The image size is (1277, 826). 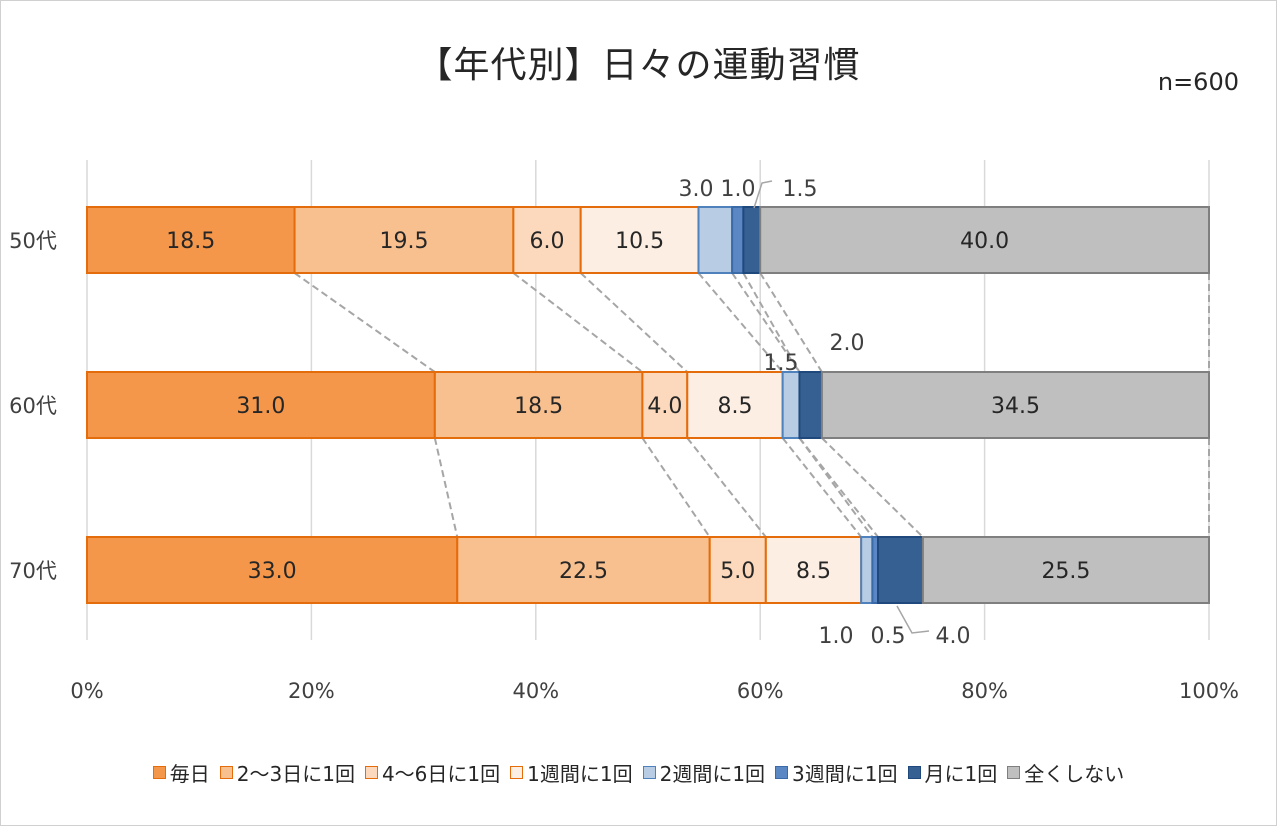 I want to click on data-label: 6.0, so click(x=547, y=241).